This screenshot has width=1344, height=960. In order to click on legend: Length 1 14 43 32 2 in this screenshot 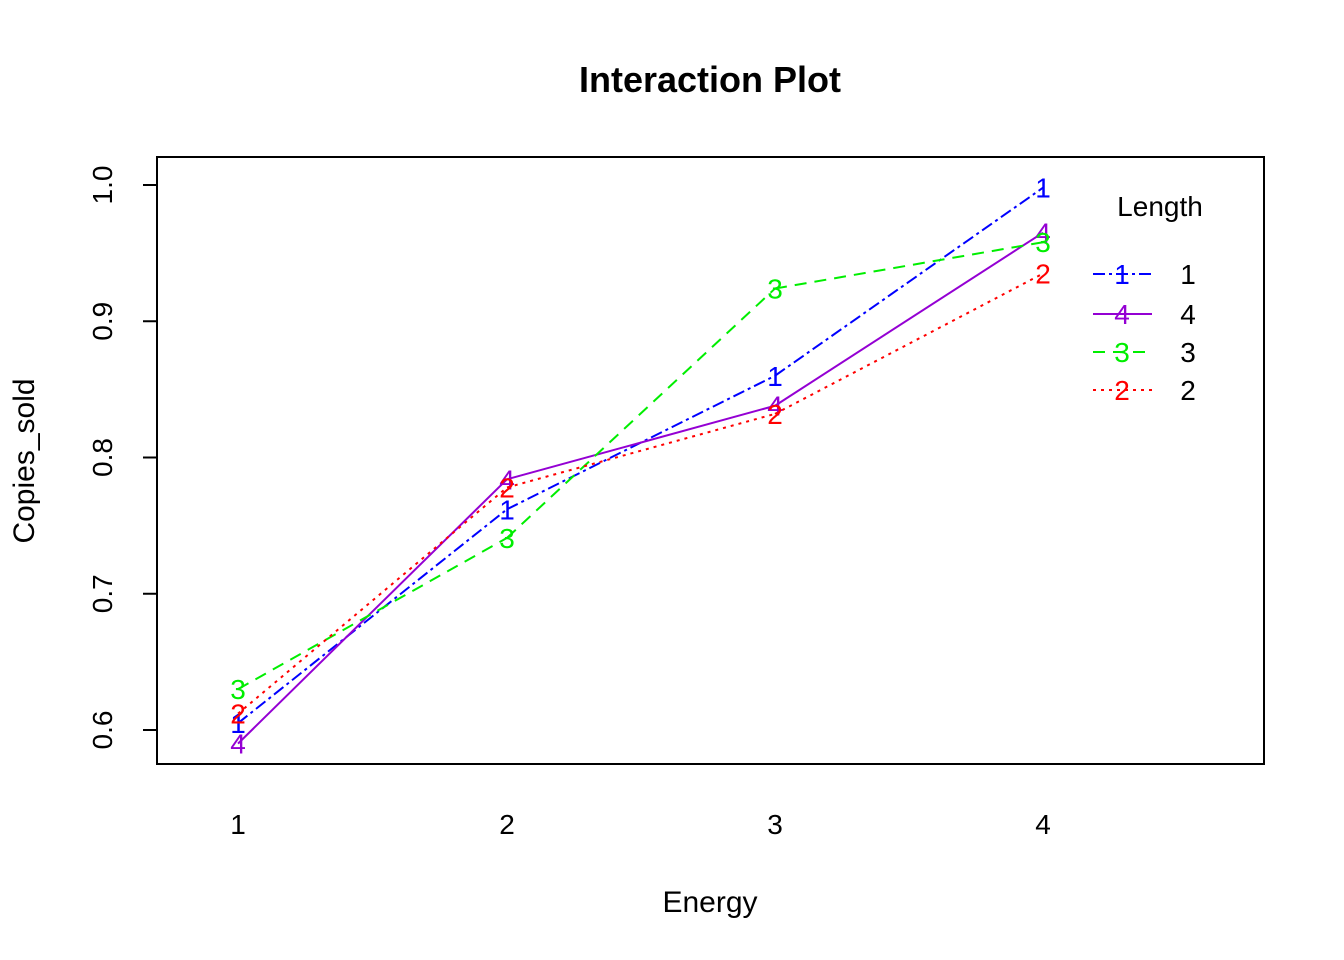, I will do `click(1148, 298)`.